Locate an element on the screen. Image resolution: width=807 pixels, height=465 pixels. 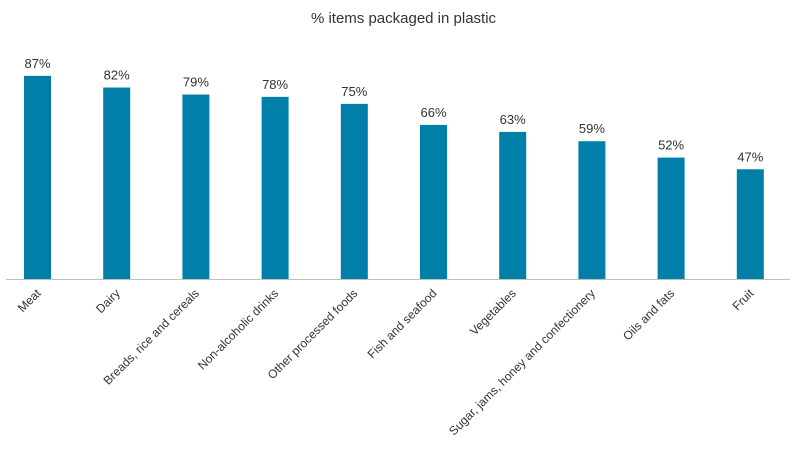
category-label-0: Meat is located at coordinates (29, 300).